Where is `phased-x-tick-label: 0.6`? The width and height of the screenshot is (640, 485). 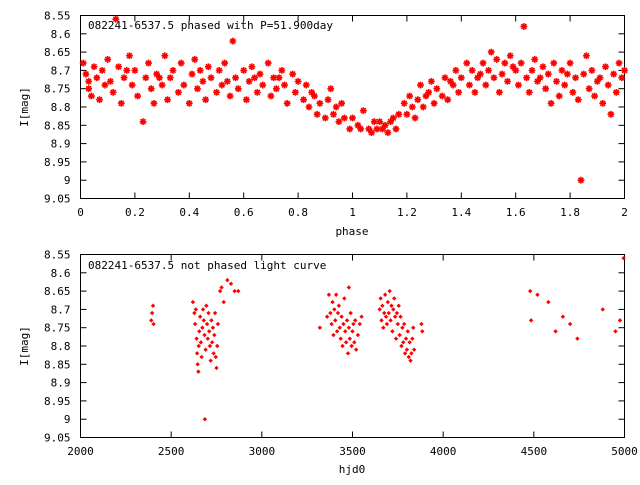 phased-x-tick-label: 0.6 is located at coordinates (244, 212).